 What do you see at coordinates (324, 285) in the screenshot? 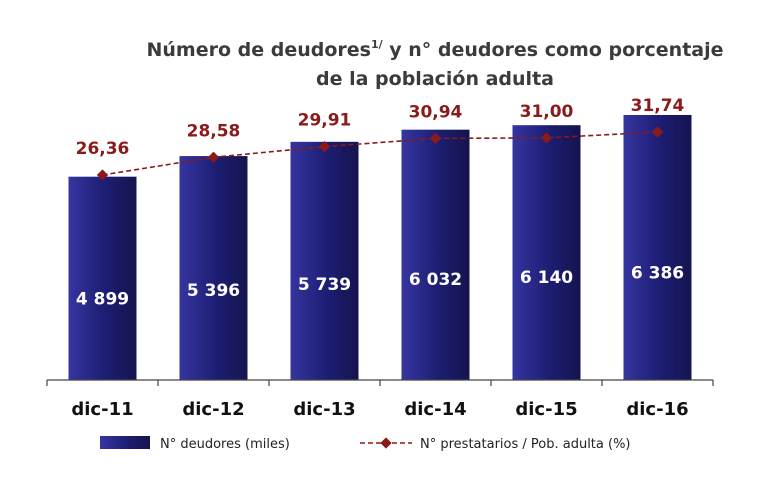
I see `bar-value-label: 5 739` at bounding box center [324, 285].